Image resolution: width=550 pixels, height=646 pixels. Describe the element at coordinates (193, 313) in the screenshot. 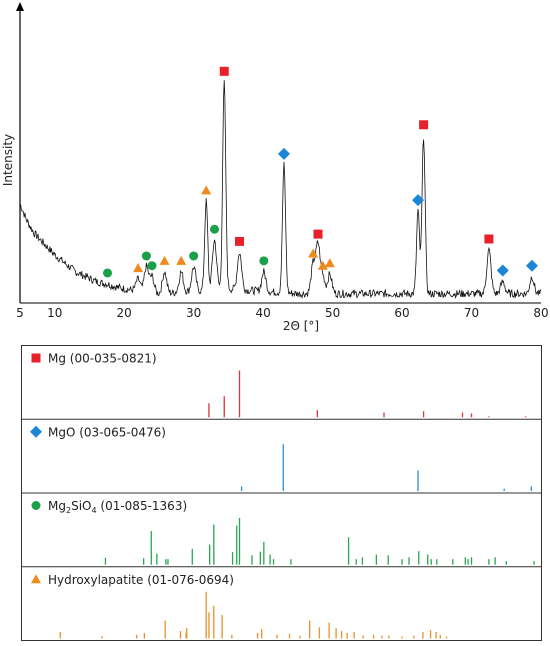

I see `x-tick-label: 30` at that location.